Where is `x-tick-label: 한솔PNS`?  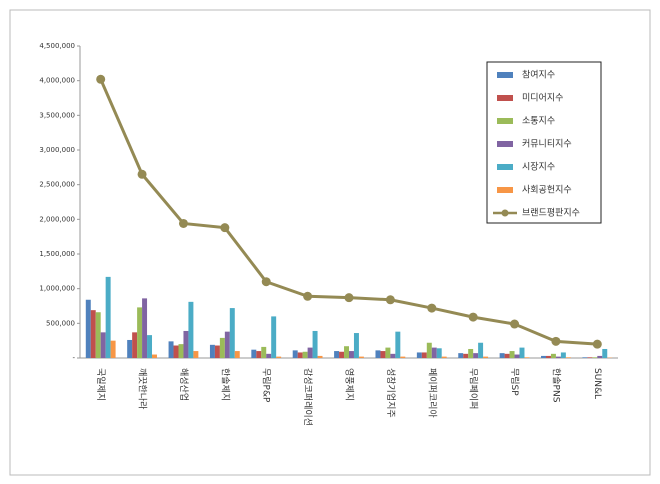
x-tick-label: 한솔PNS is located at coordinates (555, 385).